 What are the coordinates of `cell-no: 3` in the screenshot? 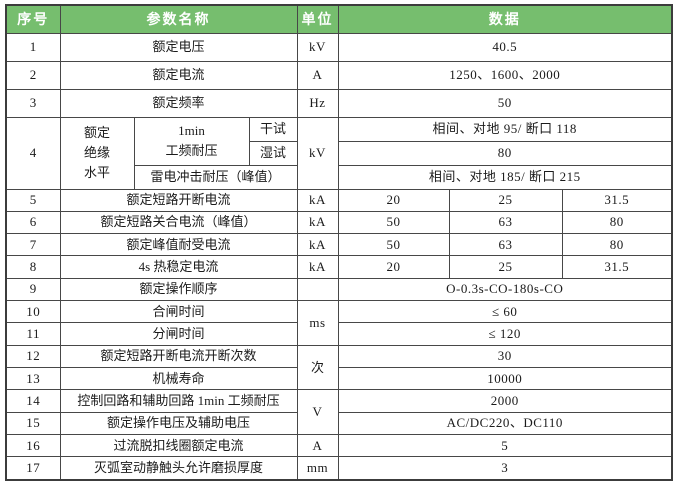 It's located at (33, 103).